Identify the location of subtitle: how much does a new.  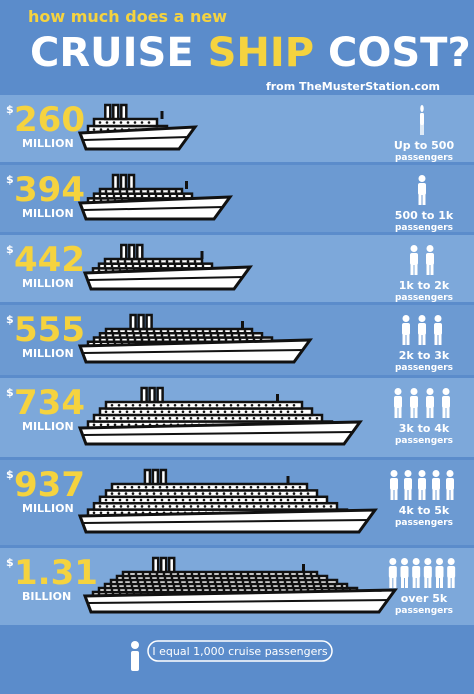
(127, 16).